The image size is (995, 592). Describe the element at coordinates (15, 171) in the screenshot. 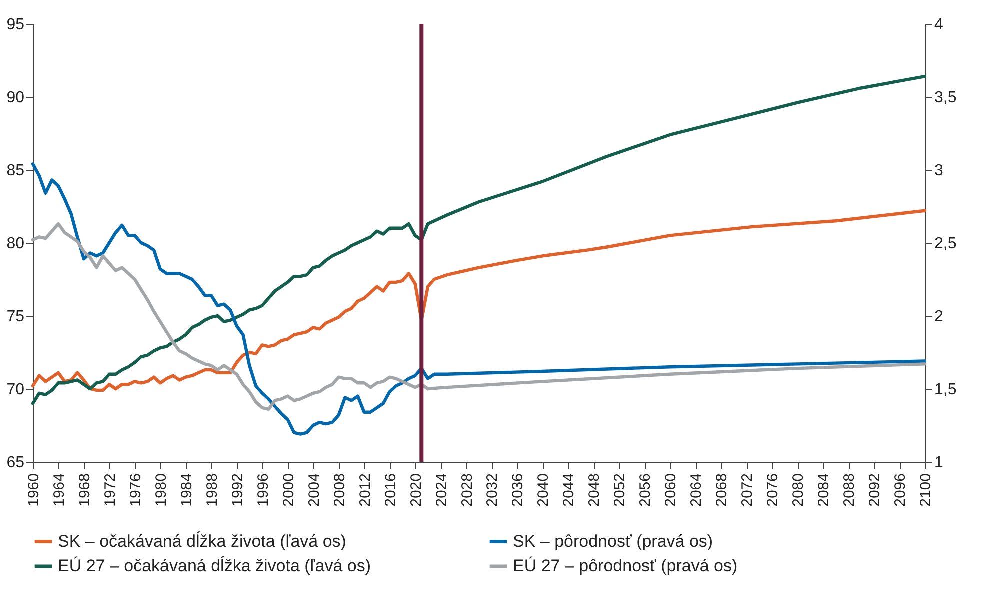

I see `y-tick-label: 85` at that location.